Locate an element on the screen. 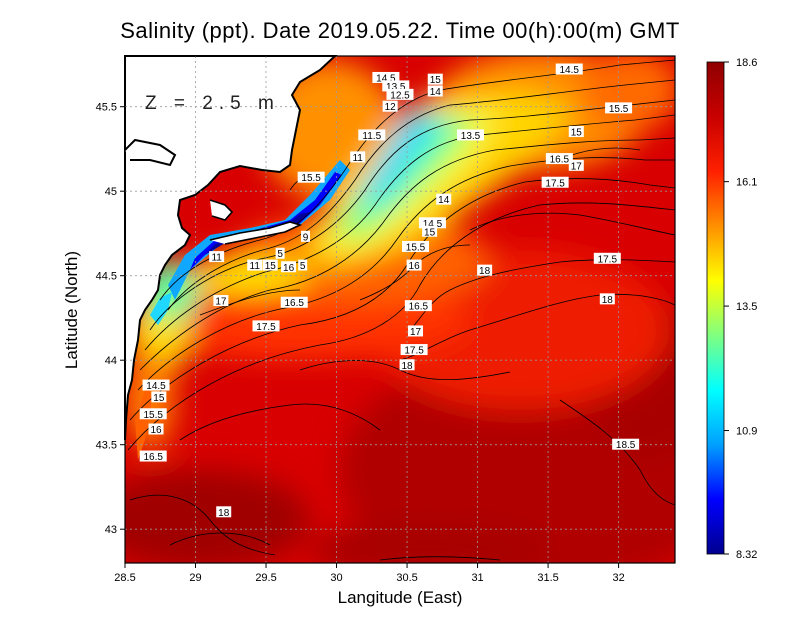 The height and width of the screenshot is (618, 800). contour-label-text: 9 is located at coordinates (306, 237).